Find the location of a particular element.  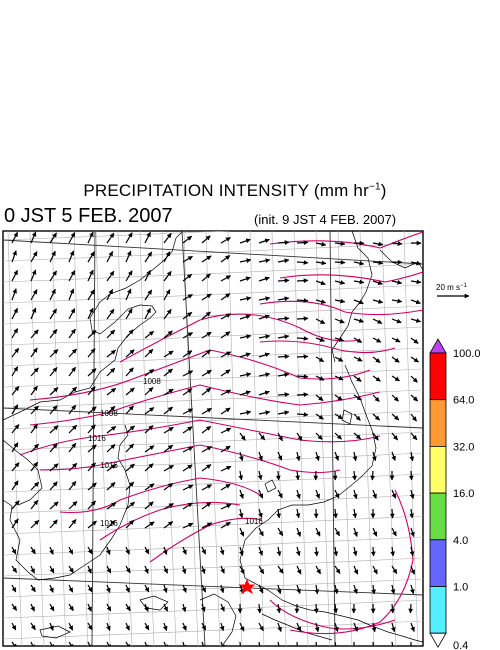

coastline-oki is located at coordinates (270, 486).